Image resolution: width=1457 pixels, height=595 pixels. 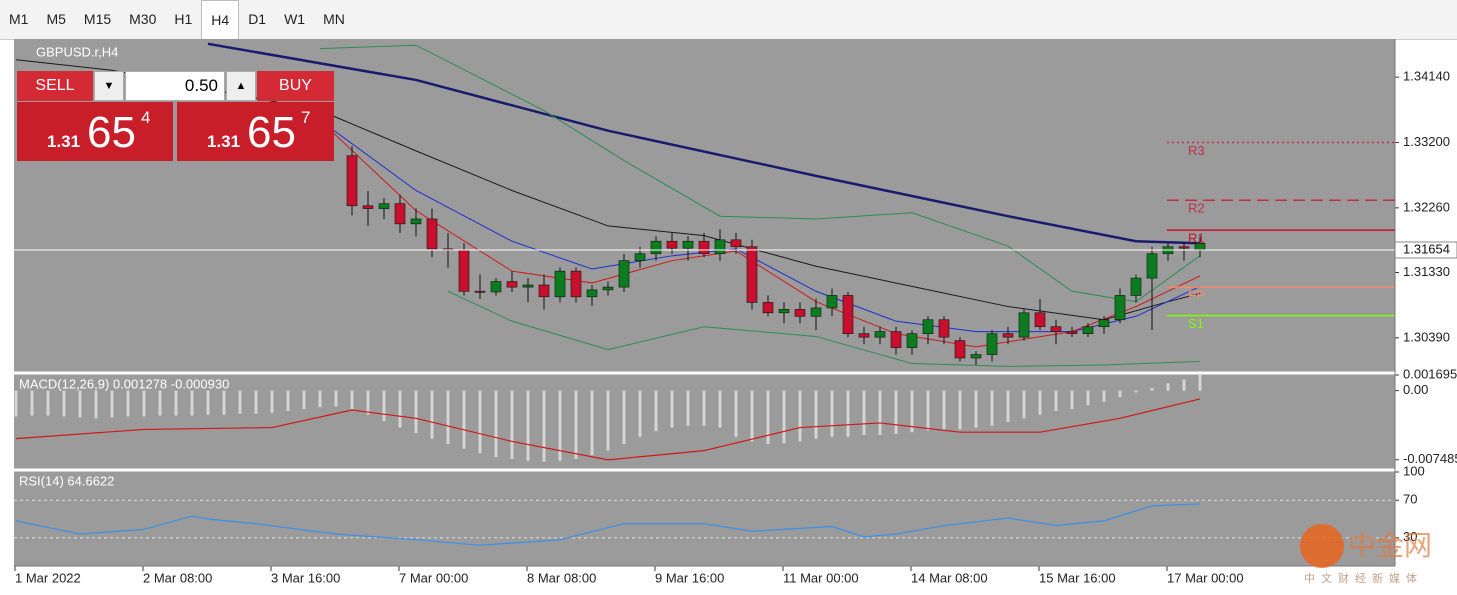 What do you see at coordinates (1363, 579) in the screenshot?
I see `watermark-slogan: 中文财经新媒体` at bounding box center [1363, 579].